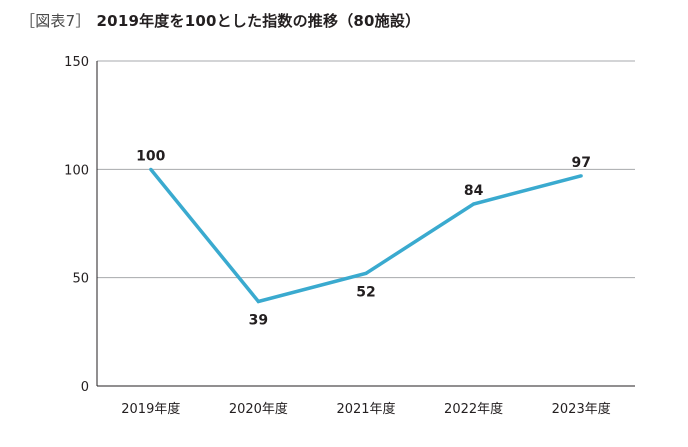 This screenshot has height=447, width=688. What do you see at coordinates (365, 292) in the screenshot?
I see `data-label: 52` at bounding box center [365, 292].